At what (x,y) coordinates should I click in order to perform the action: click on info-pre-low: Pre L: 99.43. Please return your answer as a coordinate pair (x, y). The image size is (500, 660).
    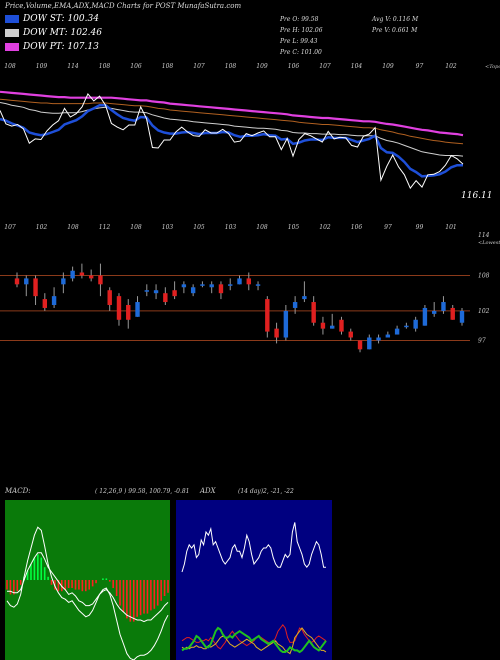
    Looking at the image, I should click on (299, 41).